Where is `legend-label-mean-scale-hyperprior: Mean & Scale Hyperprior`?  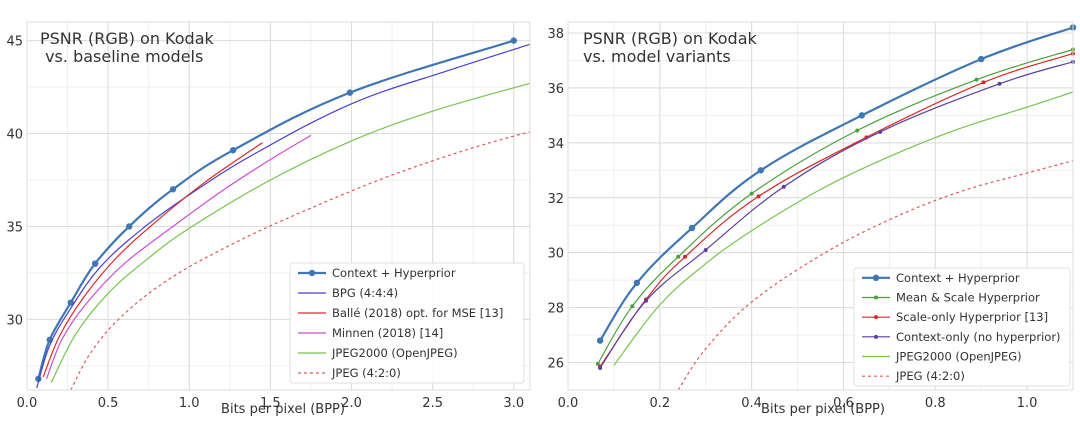 legend-label-mean-scale-hyperprior: Mean & Scale Hyperprior is located at coordinates (968, 298).